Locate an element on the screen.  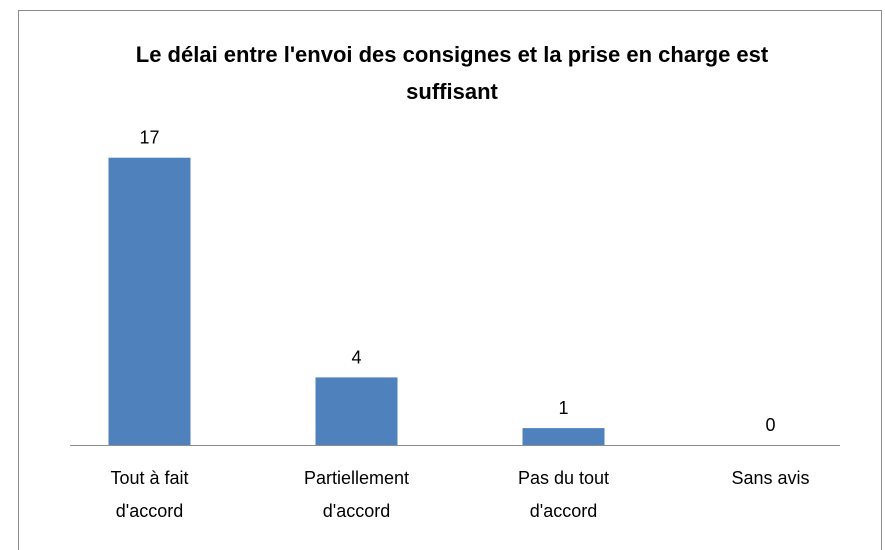
x-tick-label: Tout à fait d'accord is located at coordinates (149, 494).